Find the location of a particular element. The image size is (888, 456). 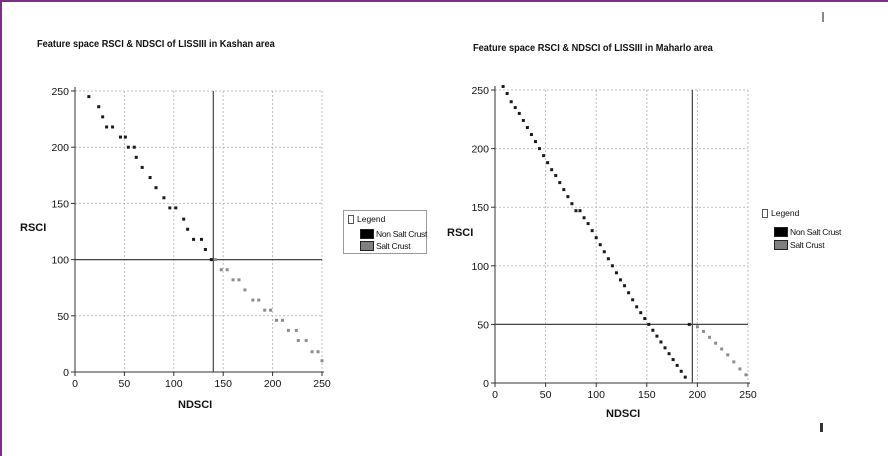

x-tick-label: 0 is located at coordinates (75, 384).